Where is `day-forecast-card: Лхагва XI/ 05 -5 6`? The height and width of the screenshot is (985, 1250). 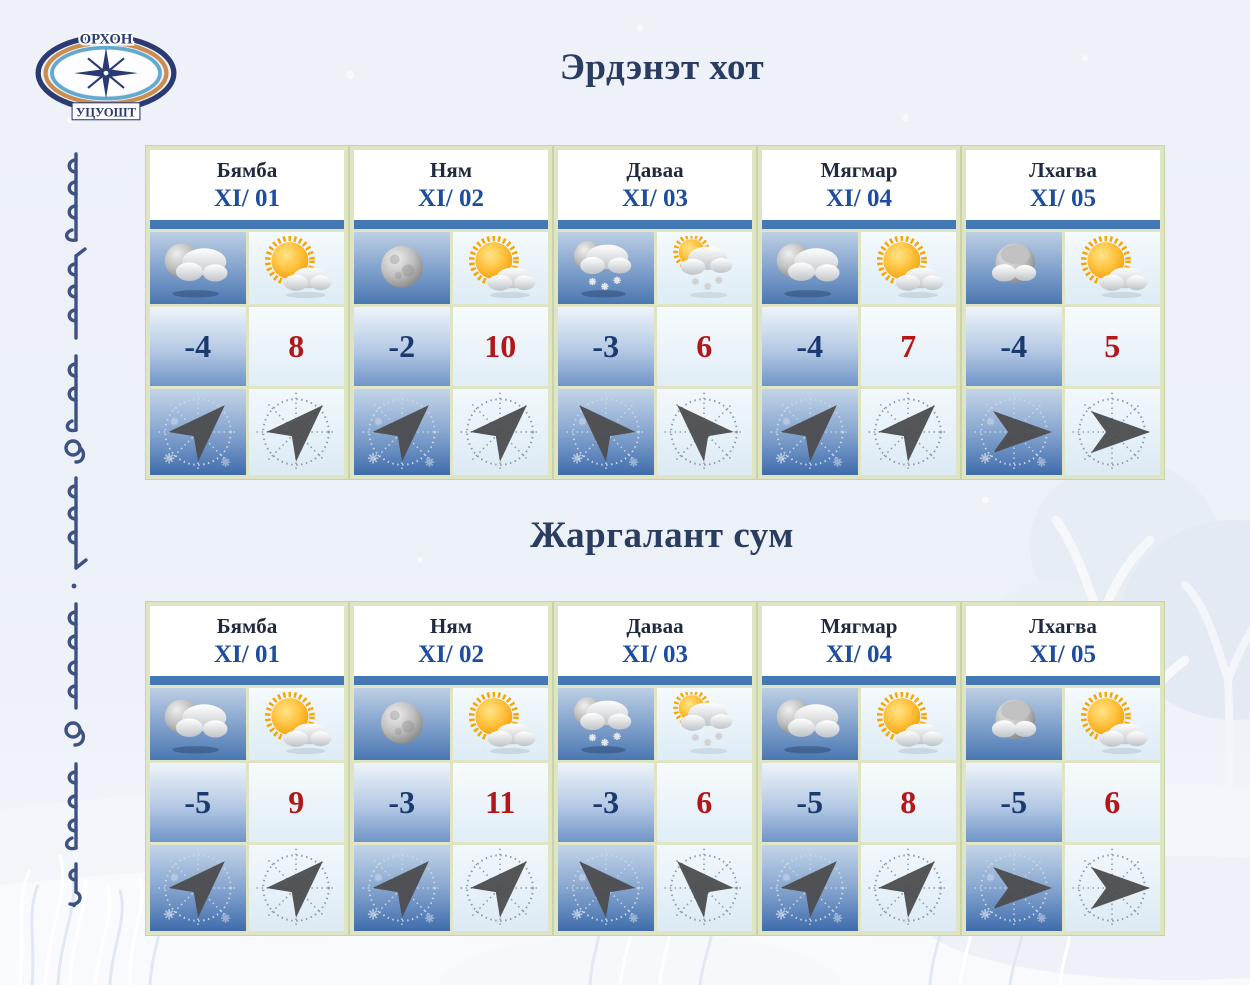 day-forecast-card: Лхагва XI/ 05 -5 6 is located at coordinates (1063, 768).